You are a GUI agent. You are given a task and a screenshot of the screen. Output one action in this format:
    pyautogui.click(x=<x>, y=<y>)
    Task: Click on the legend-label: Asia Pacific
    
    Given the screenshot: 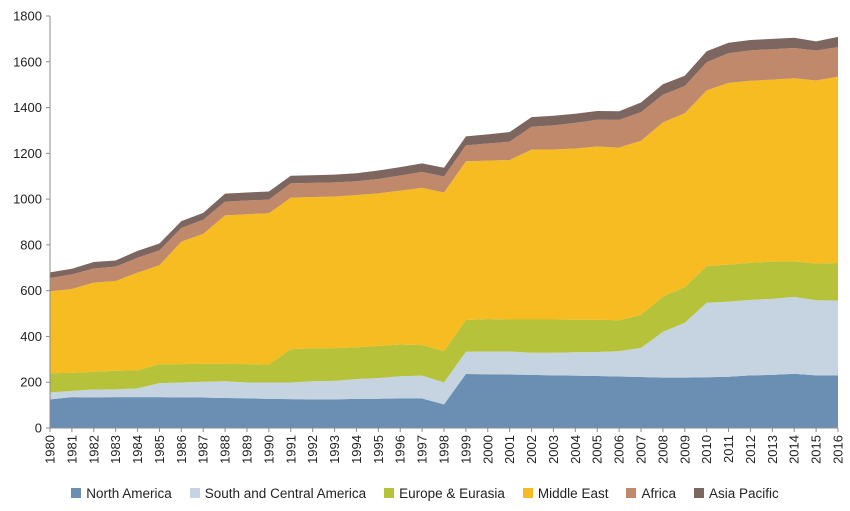 What is the action you would take?
    pyautogui.click(x=743, y=493)
    